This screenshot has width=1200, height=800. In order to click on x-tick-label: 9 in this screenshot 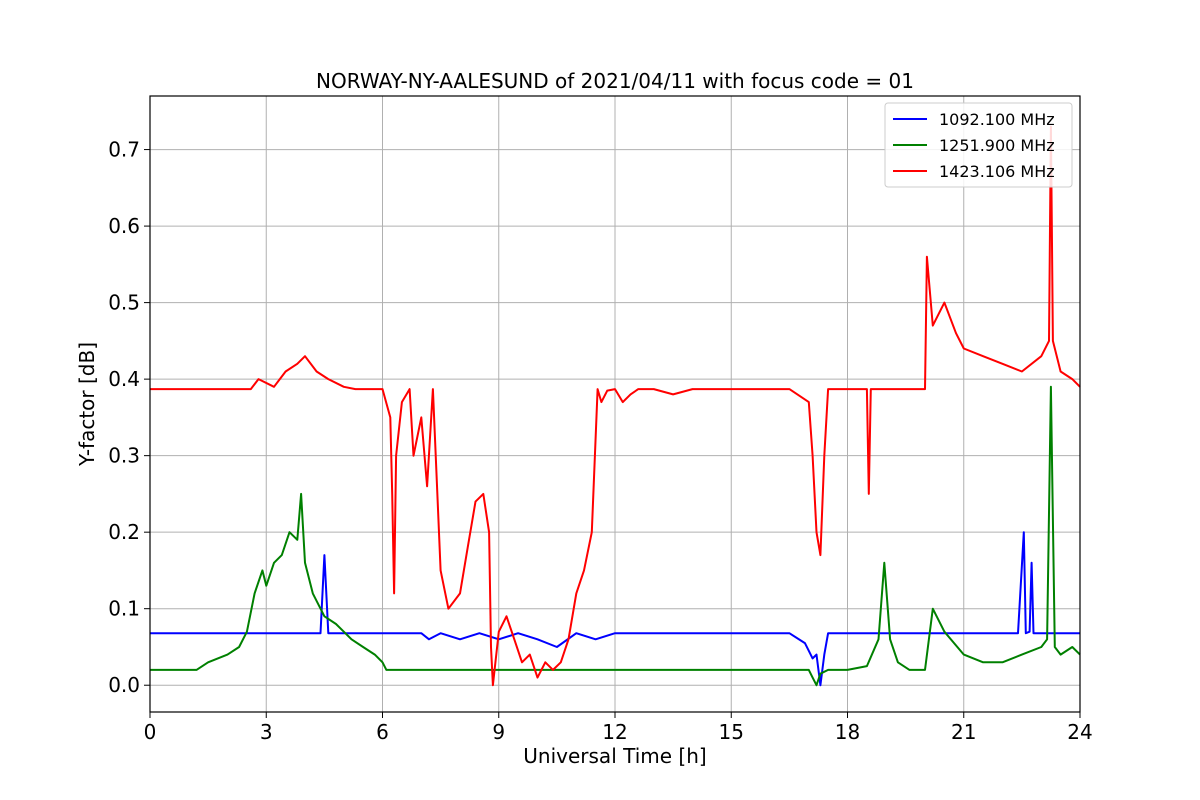, I will do `click(498, 732)`.